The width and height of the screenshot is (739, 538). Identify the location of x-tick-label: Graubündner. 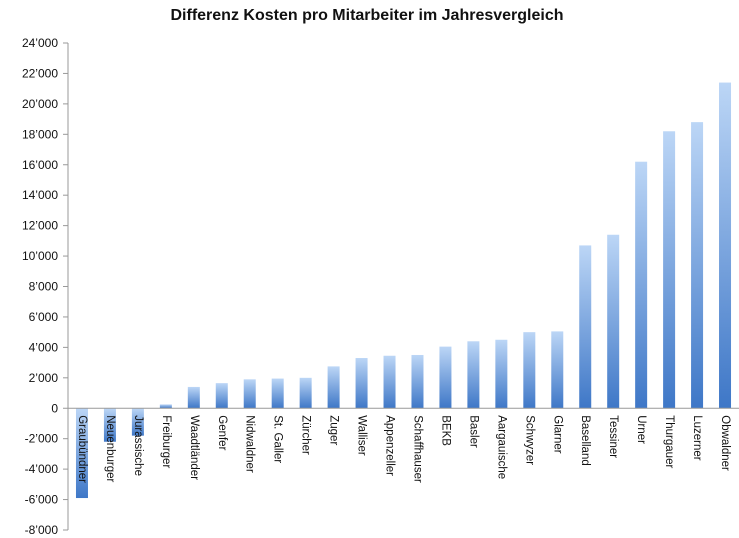
(82, 449).